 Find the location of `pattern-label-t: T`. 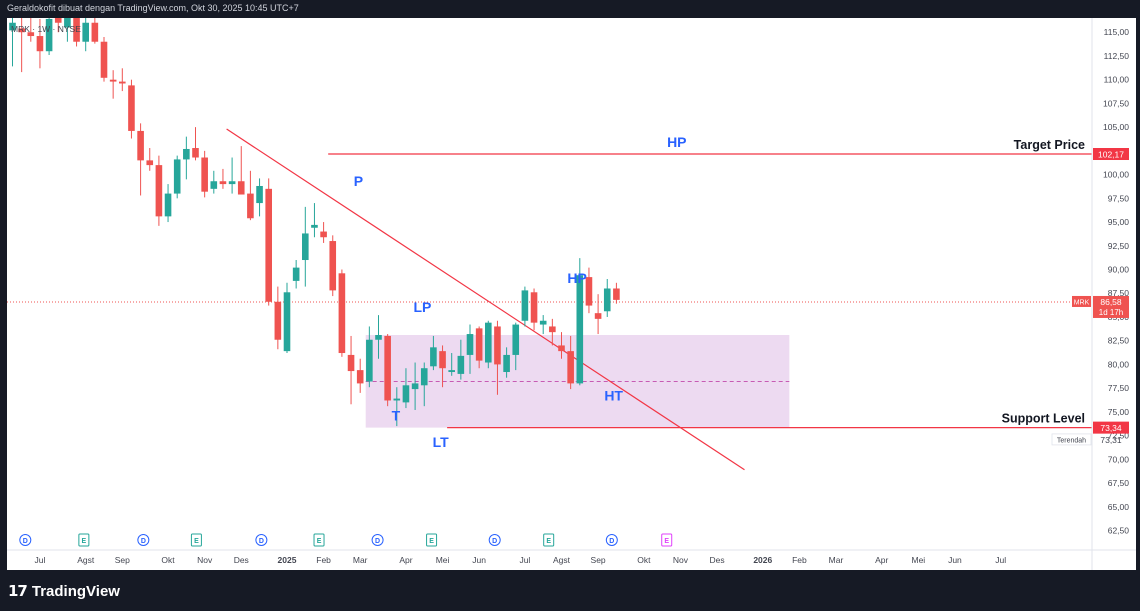

pattern-label-t: T is located at coordinates (396, 415).